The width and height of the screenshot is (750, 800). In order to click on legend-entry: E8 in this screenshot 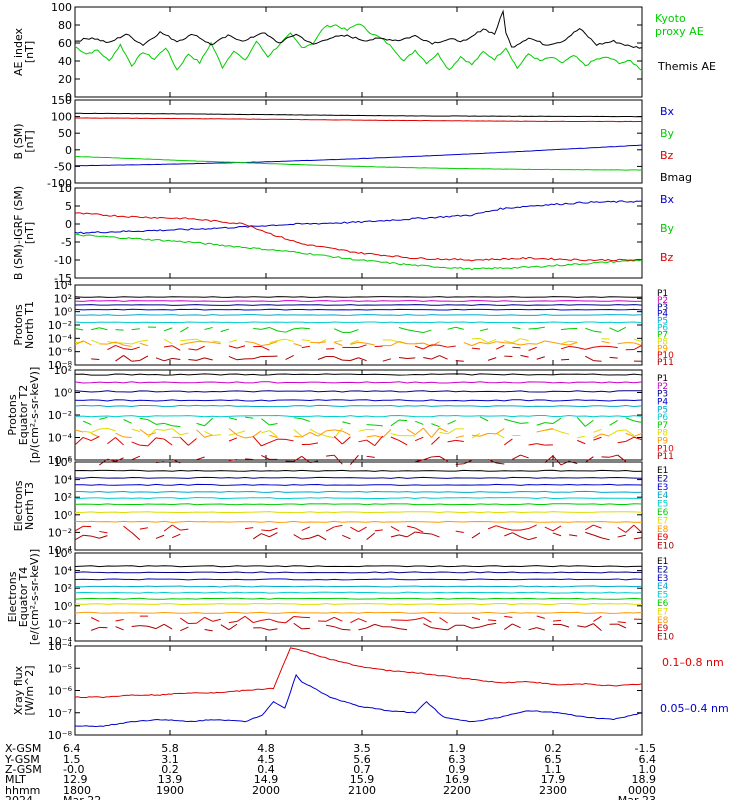, I will do `click(663, 621)`.